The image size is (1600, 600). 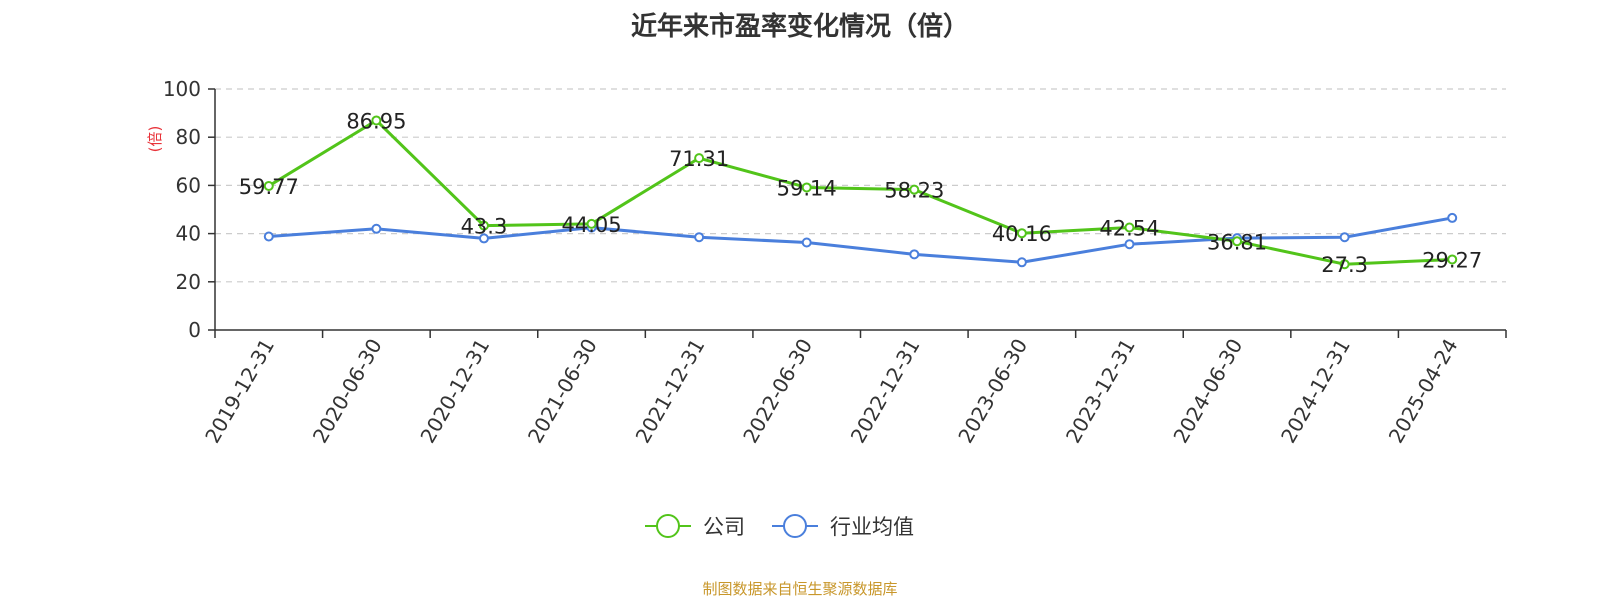 I want to click on source-note: 制图数据来自恒生聚源数据库, so click(x=800, y=589).